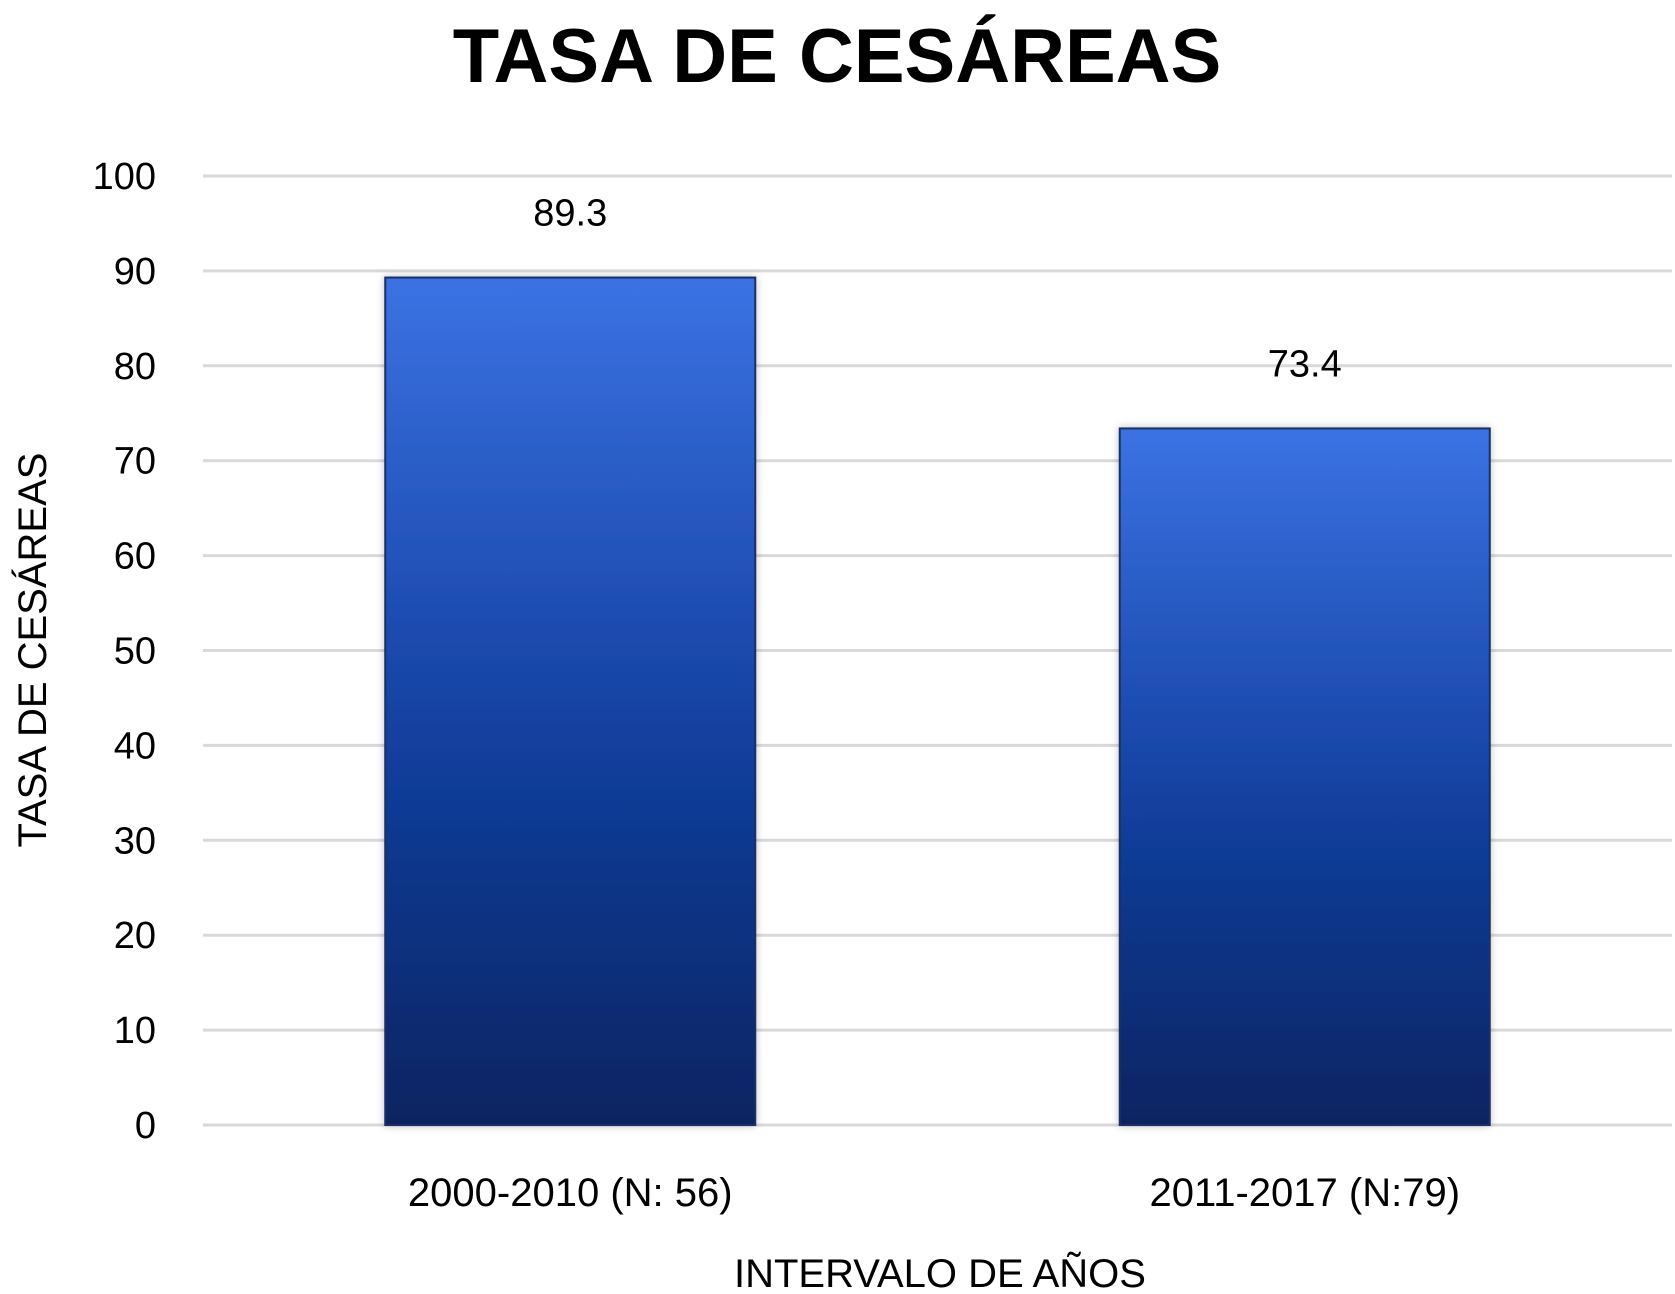 This screenshot has width=1675, height=1294. I want to click on y-tick-label: 50, so click(135, 652).